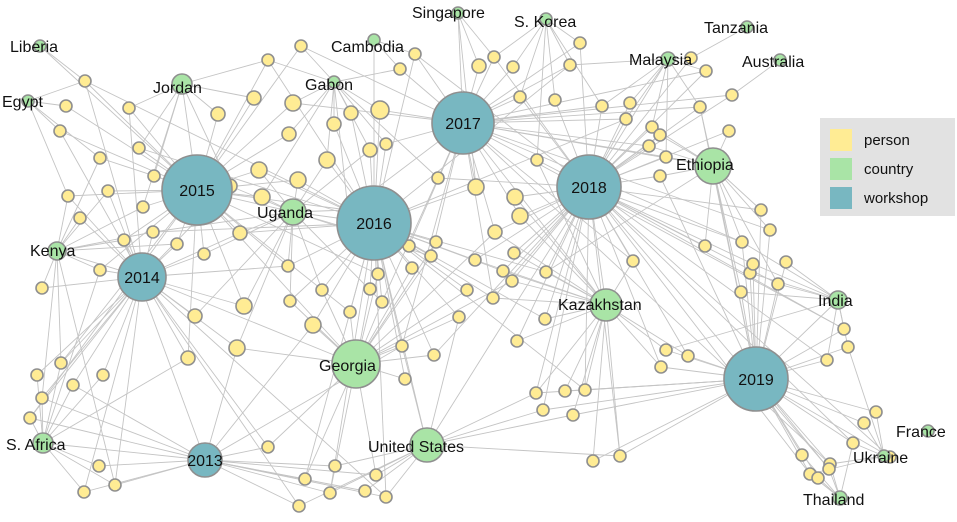 The height and width of the screenshot is (522, 957). Describe the element at coordinates (329, 85) in the screenshot. I see `country-label-gabon: Gabon` at that location.